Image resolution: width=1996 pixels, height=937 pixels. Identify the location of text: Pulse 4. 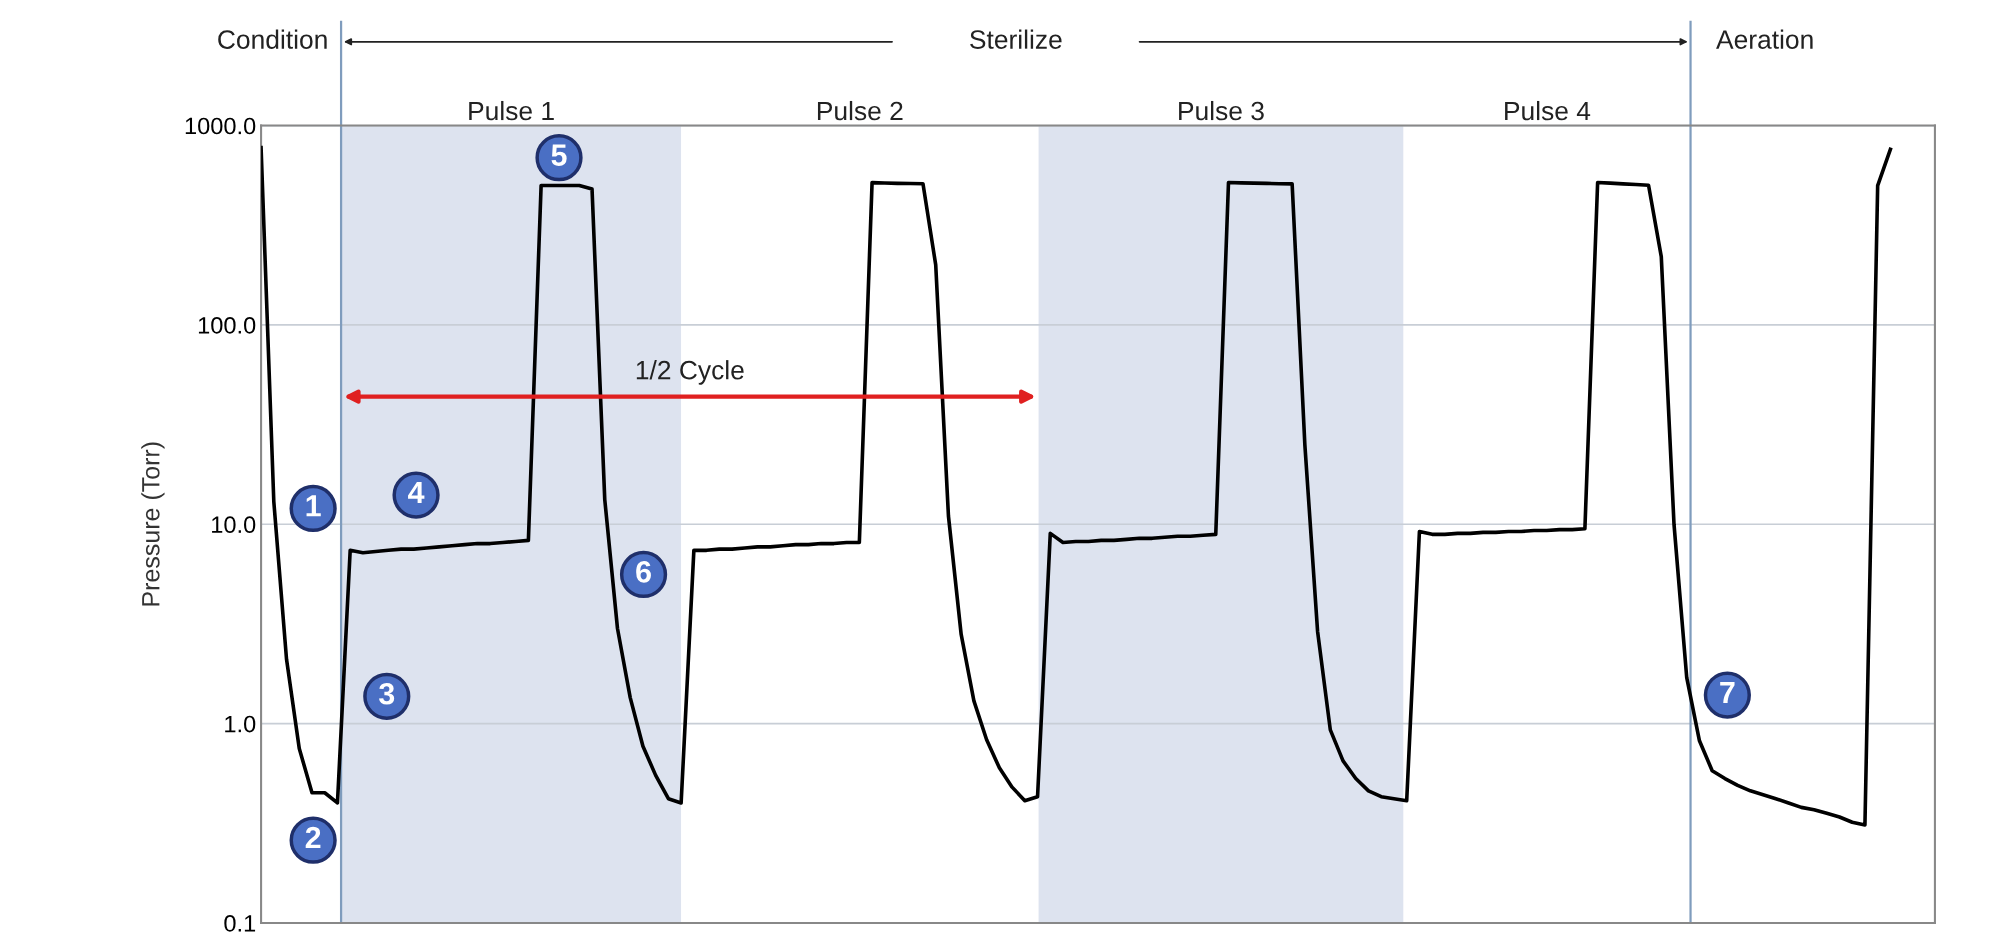
(1548, 110).